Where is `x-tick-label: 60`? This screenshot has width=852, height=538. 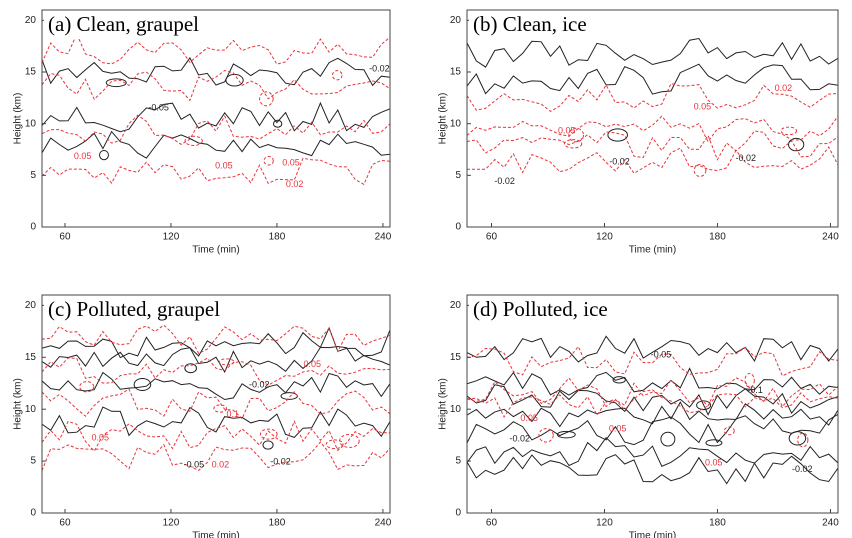 x-tick-label: 60 is located at coordinates (65, 237).